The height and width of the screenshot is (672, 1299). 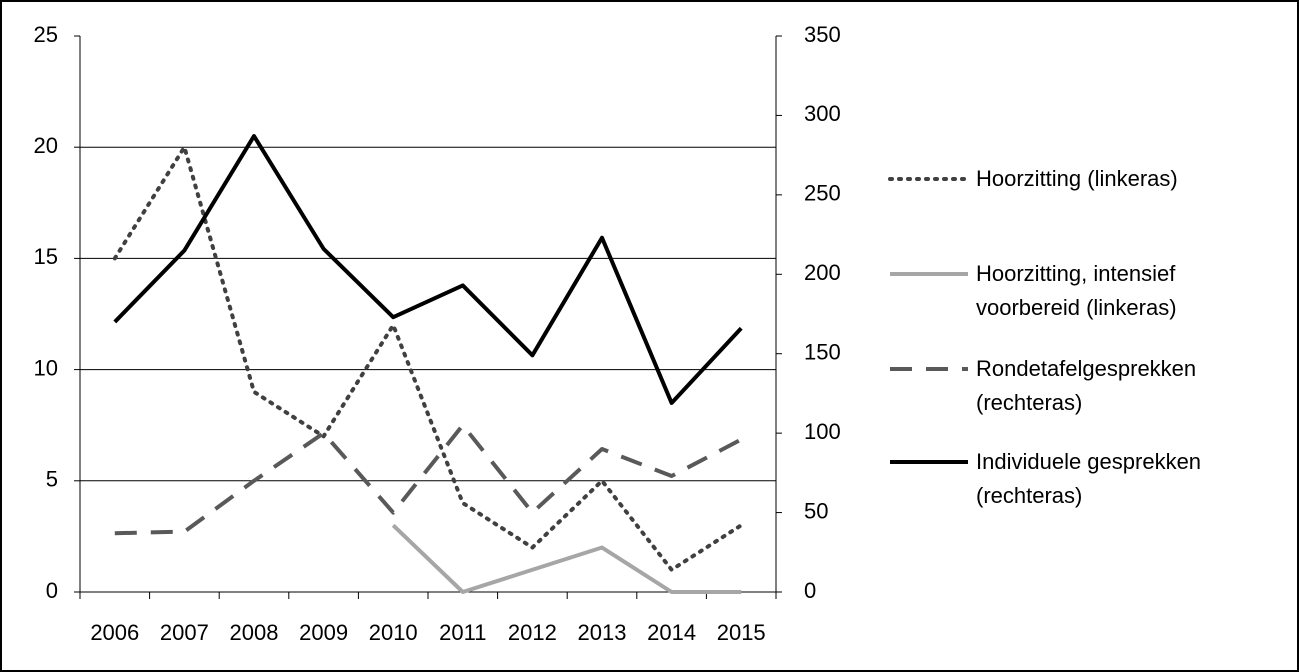 What do you see at coordinates (1077, 178) in the screenshot?
I see `legend-label: Hoorzitting (linkeras)` at bounding box center [1077, 178].